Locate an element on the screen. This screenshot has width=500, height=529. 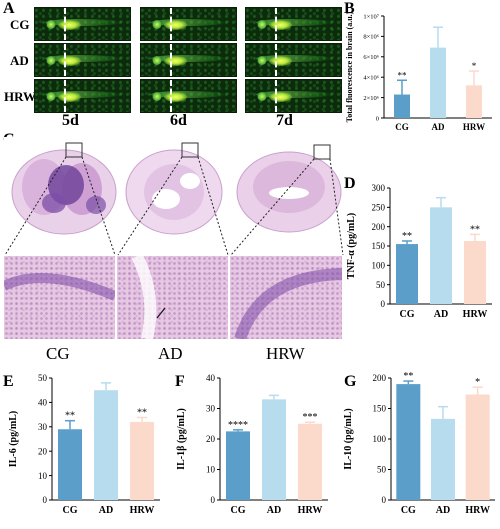
histology-zoom-hrw is located at coordinates (286, 297).